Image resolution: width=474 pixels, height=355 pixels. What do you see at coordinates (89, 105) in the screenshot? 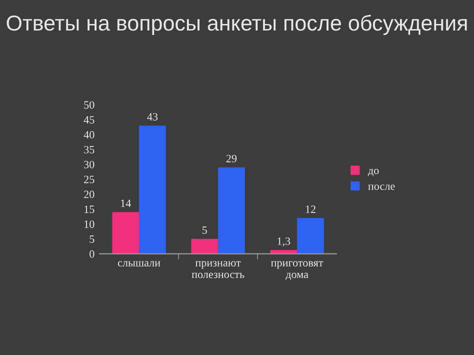
I see `y-tick-label: 50` at bounding box center [89, 105].